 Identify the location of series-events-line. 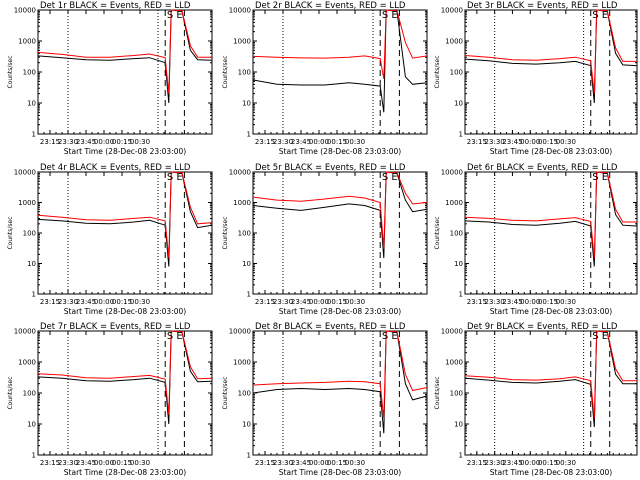
(340, 61).